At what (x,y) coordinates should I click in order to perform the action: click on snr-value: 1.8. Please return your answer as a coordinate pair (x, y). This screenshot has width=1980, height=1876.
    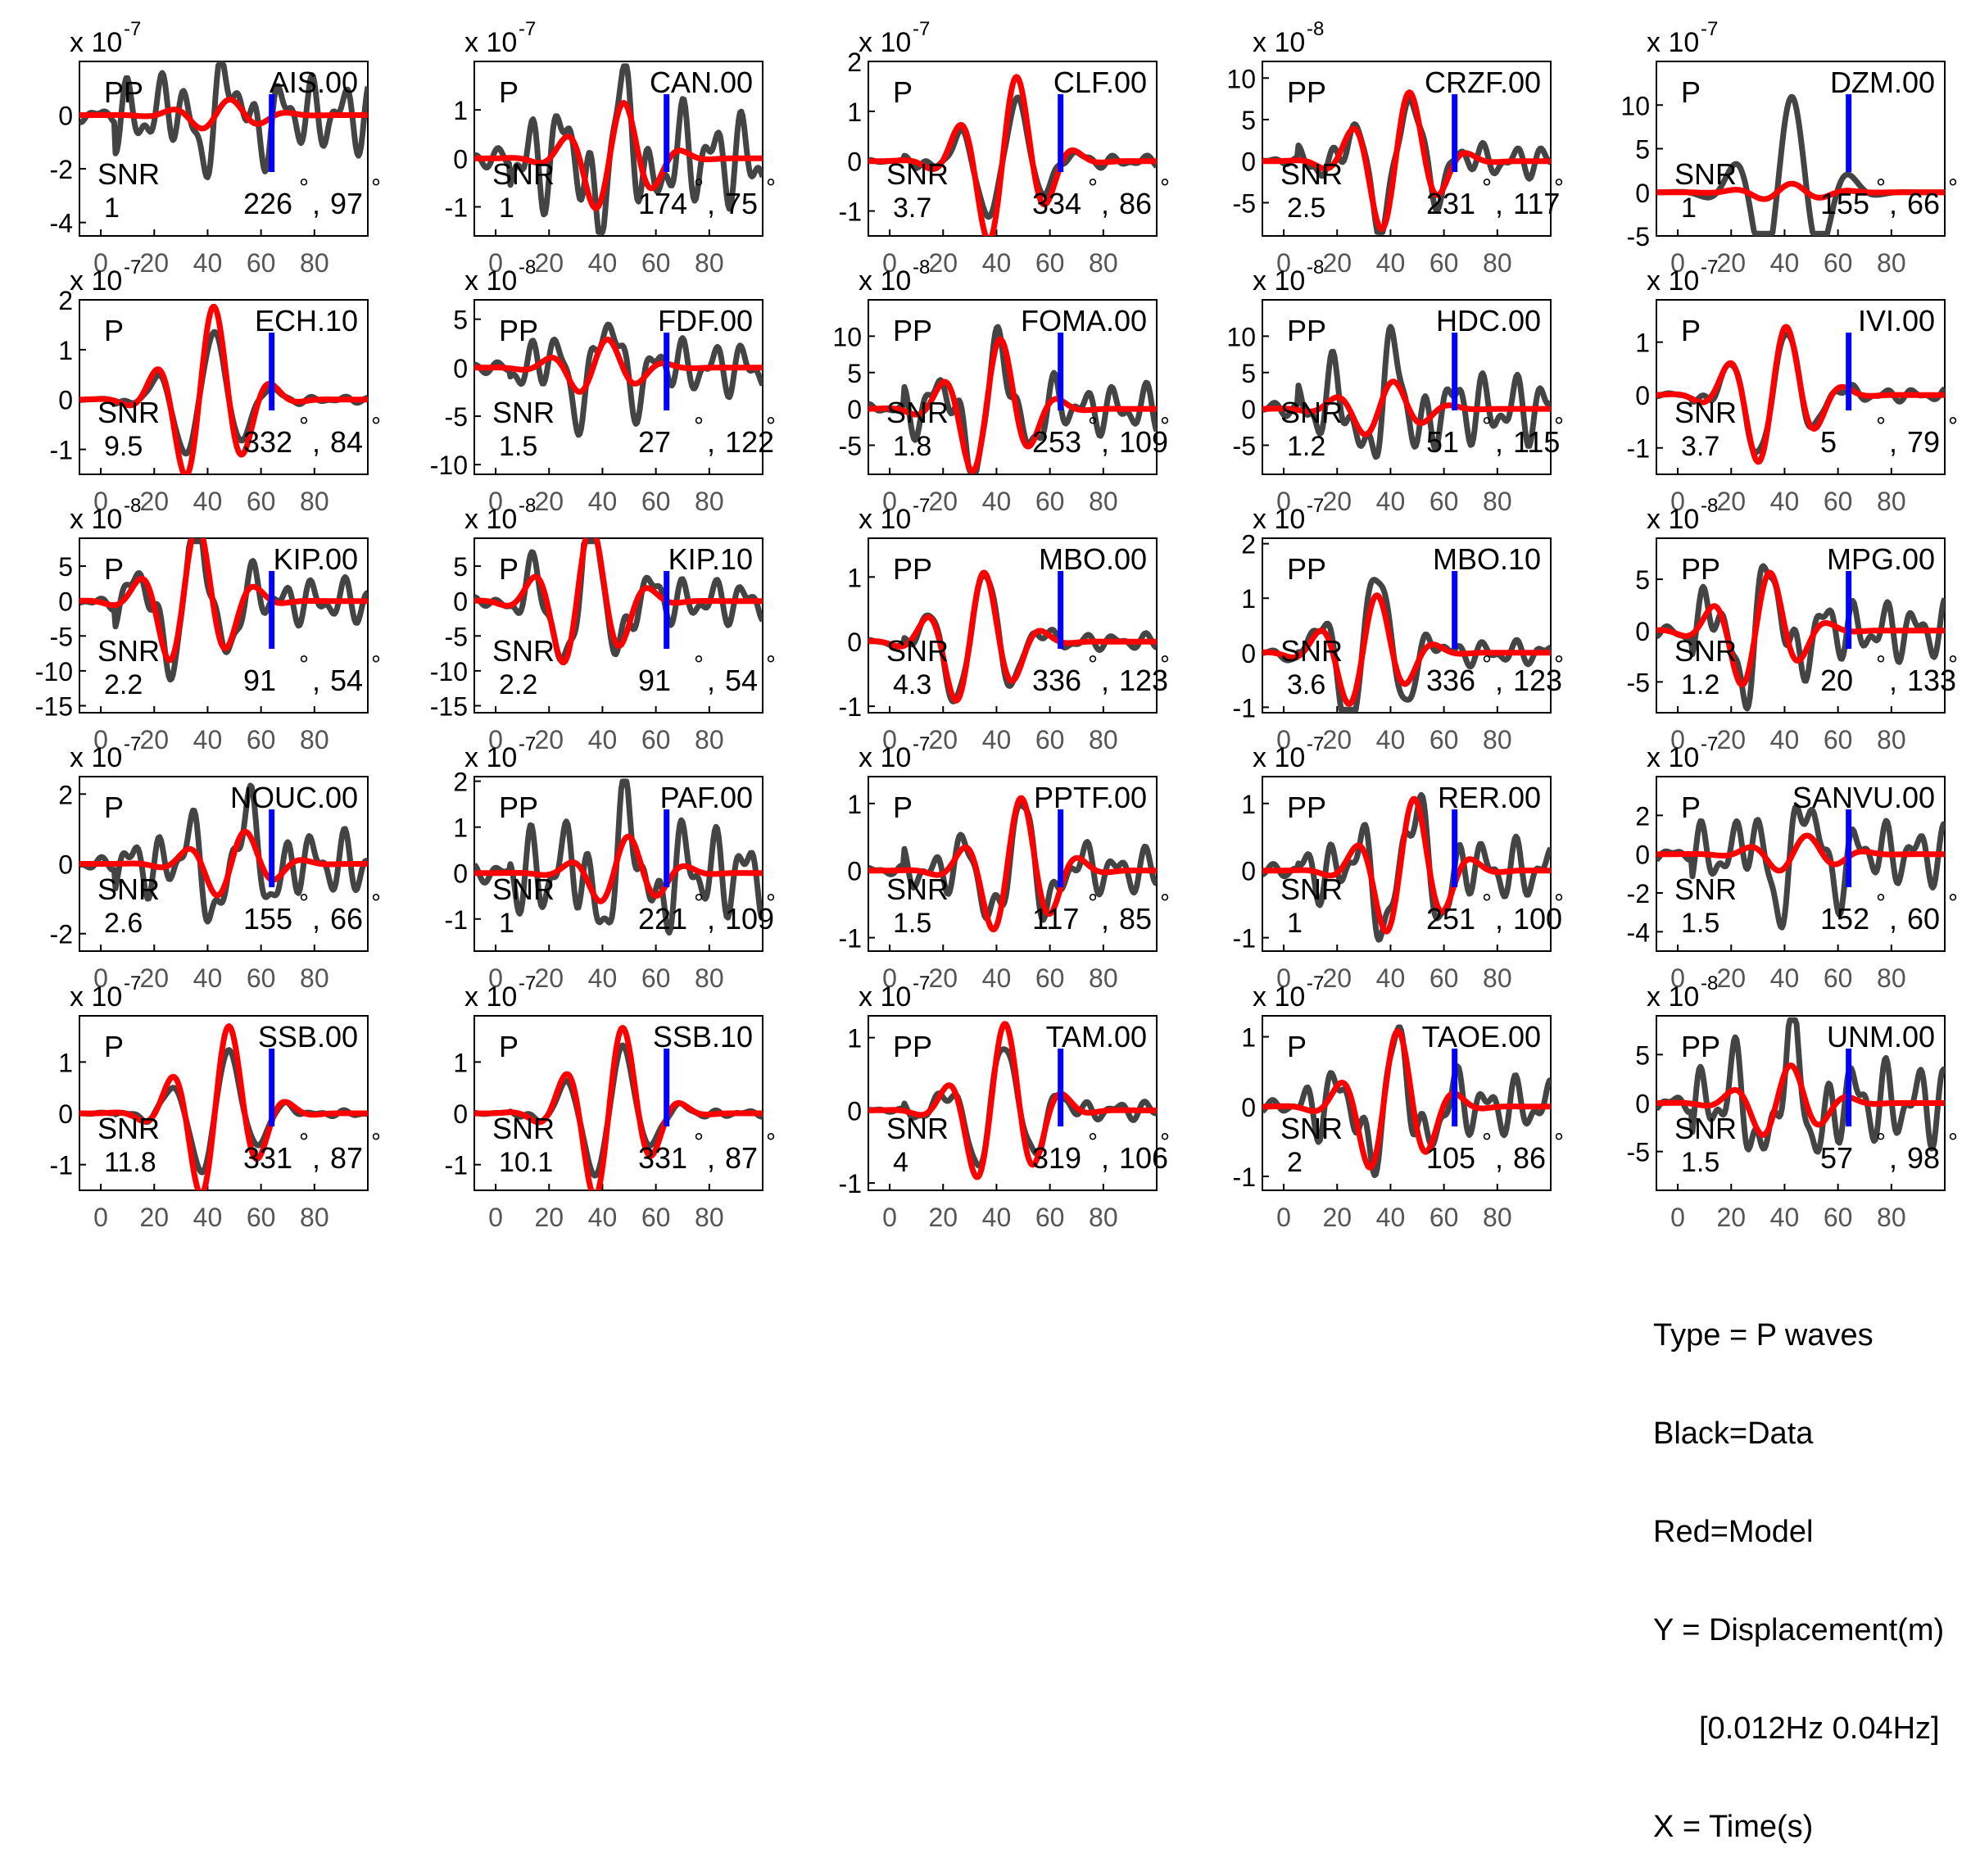
    Looking at the image, I should click on (912, 446).